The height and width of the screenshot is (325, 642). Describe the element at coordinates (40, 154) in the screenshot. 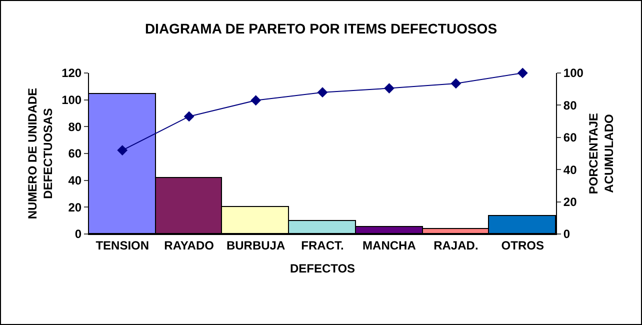

I see `y-axis-title: NUMERO DE UNIDADE DEFECTUOSAS` at that location.